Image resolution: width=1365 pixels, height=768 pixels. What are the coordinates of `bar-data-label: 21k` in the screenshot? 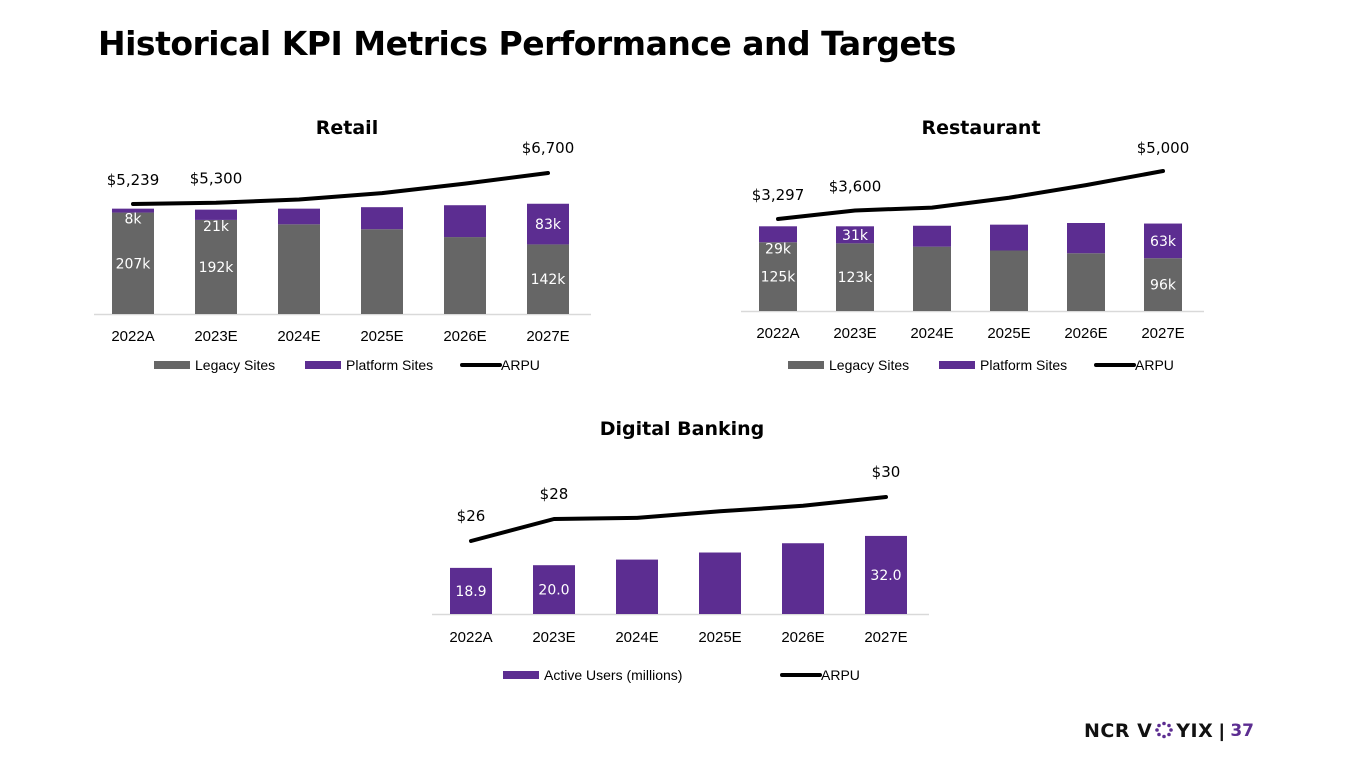 It's located at (216, 227).